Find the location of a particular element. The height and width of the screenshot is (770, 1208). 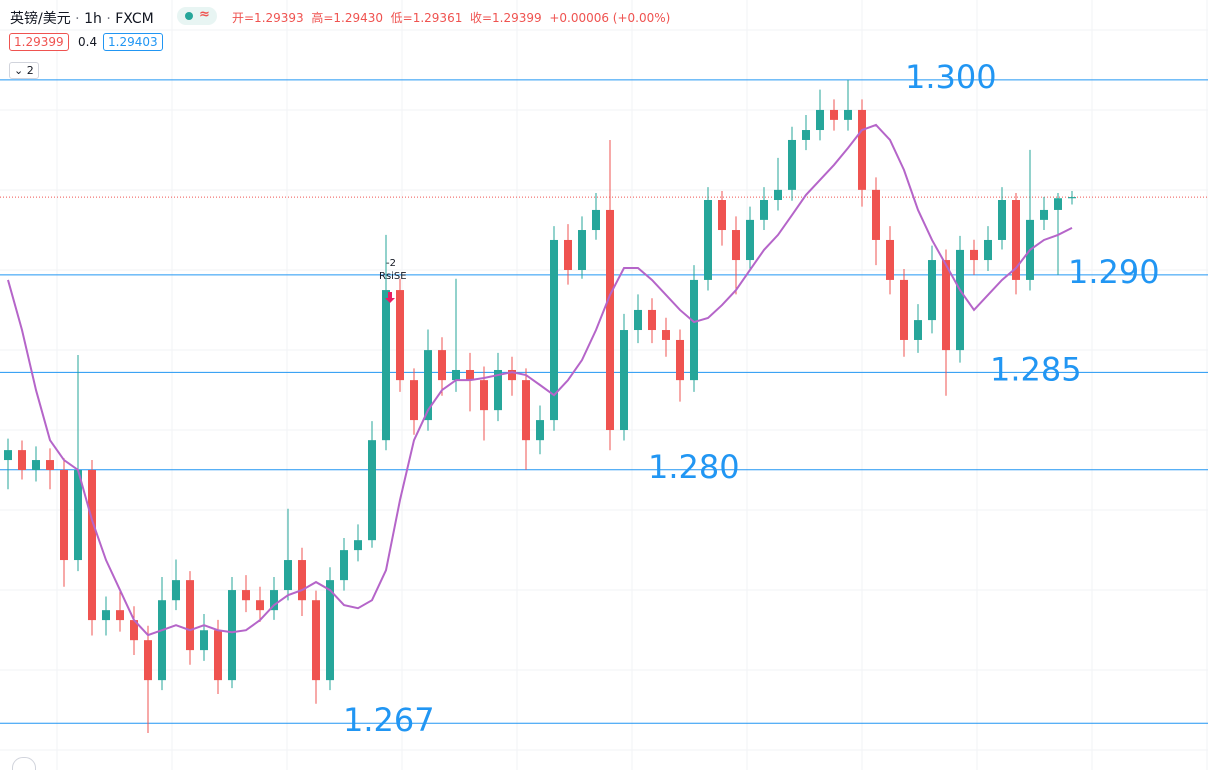

market-status: ≈ is located at coordinates (197, 16).